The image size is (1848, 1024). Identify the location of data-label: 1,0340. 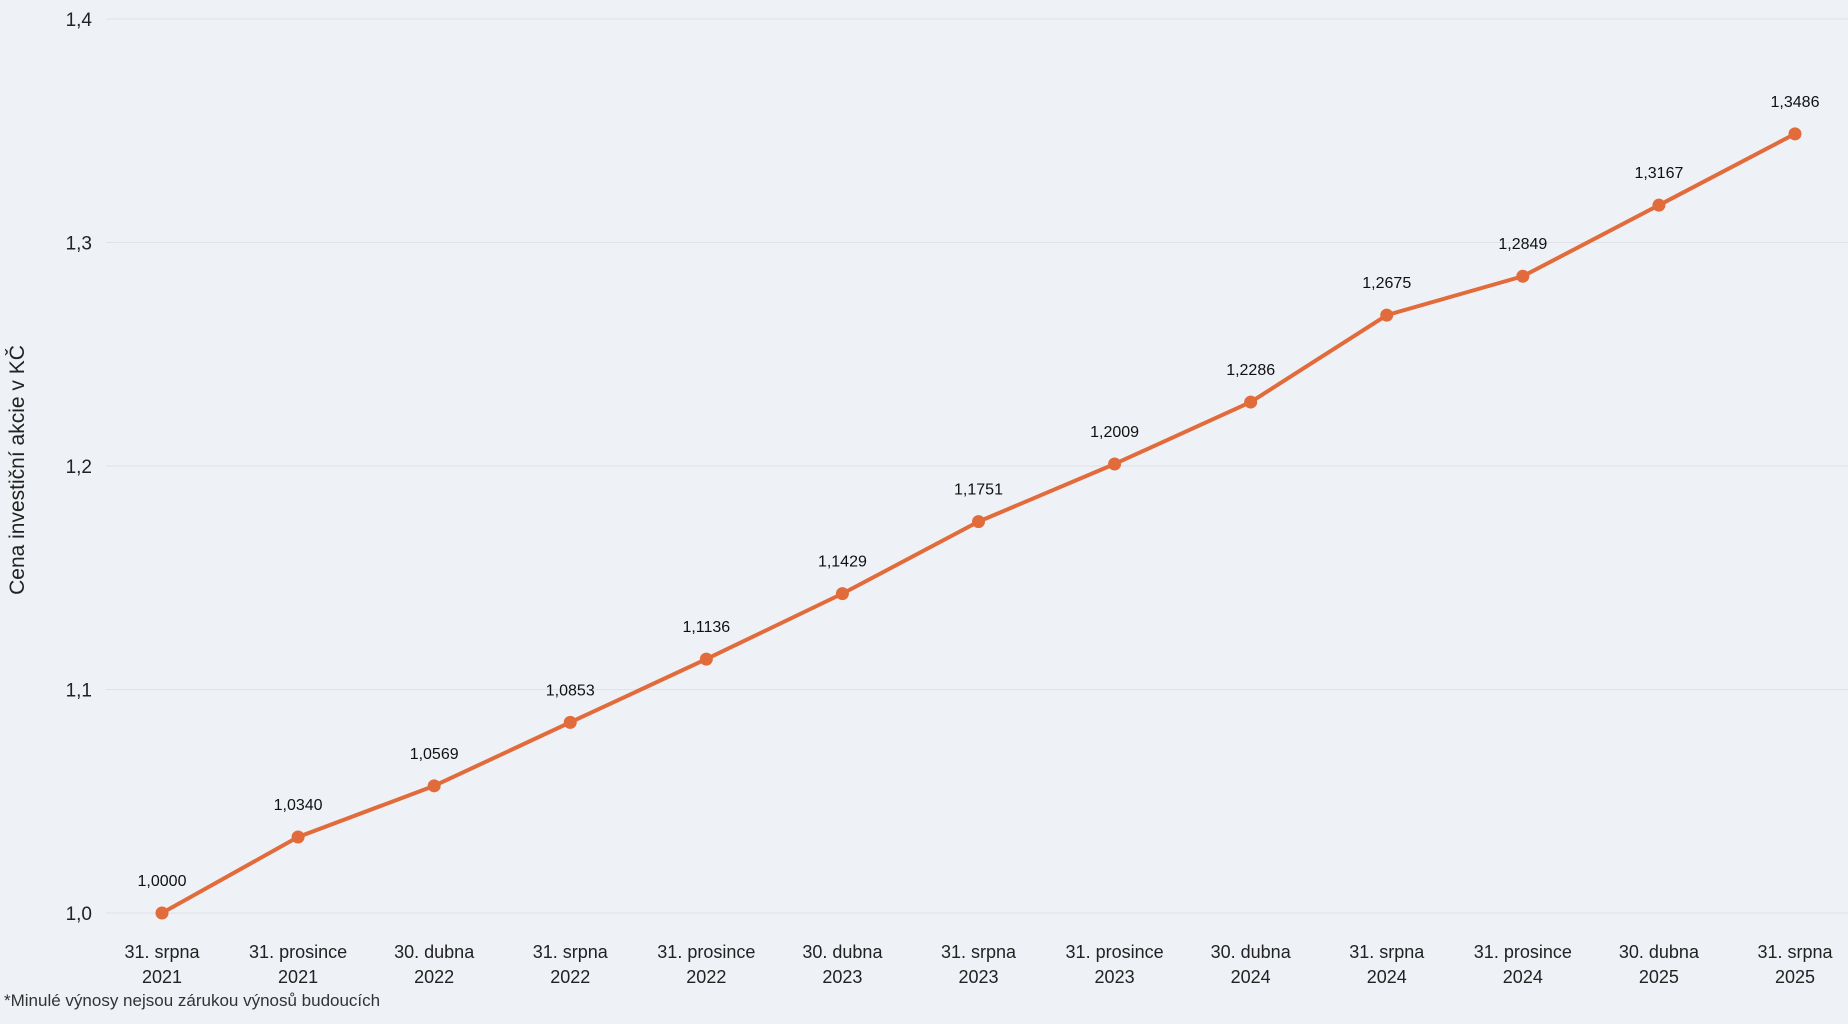
(298, 805).